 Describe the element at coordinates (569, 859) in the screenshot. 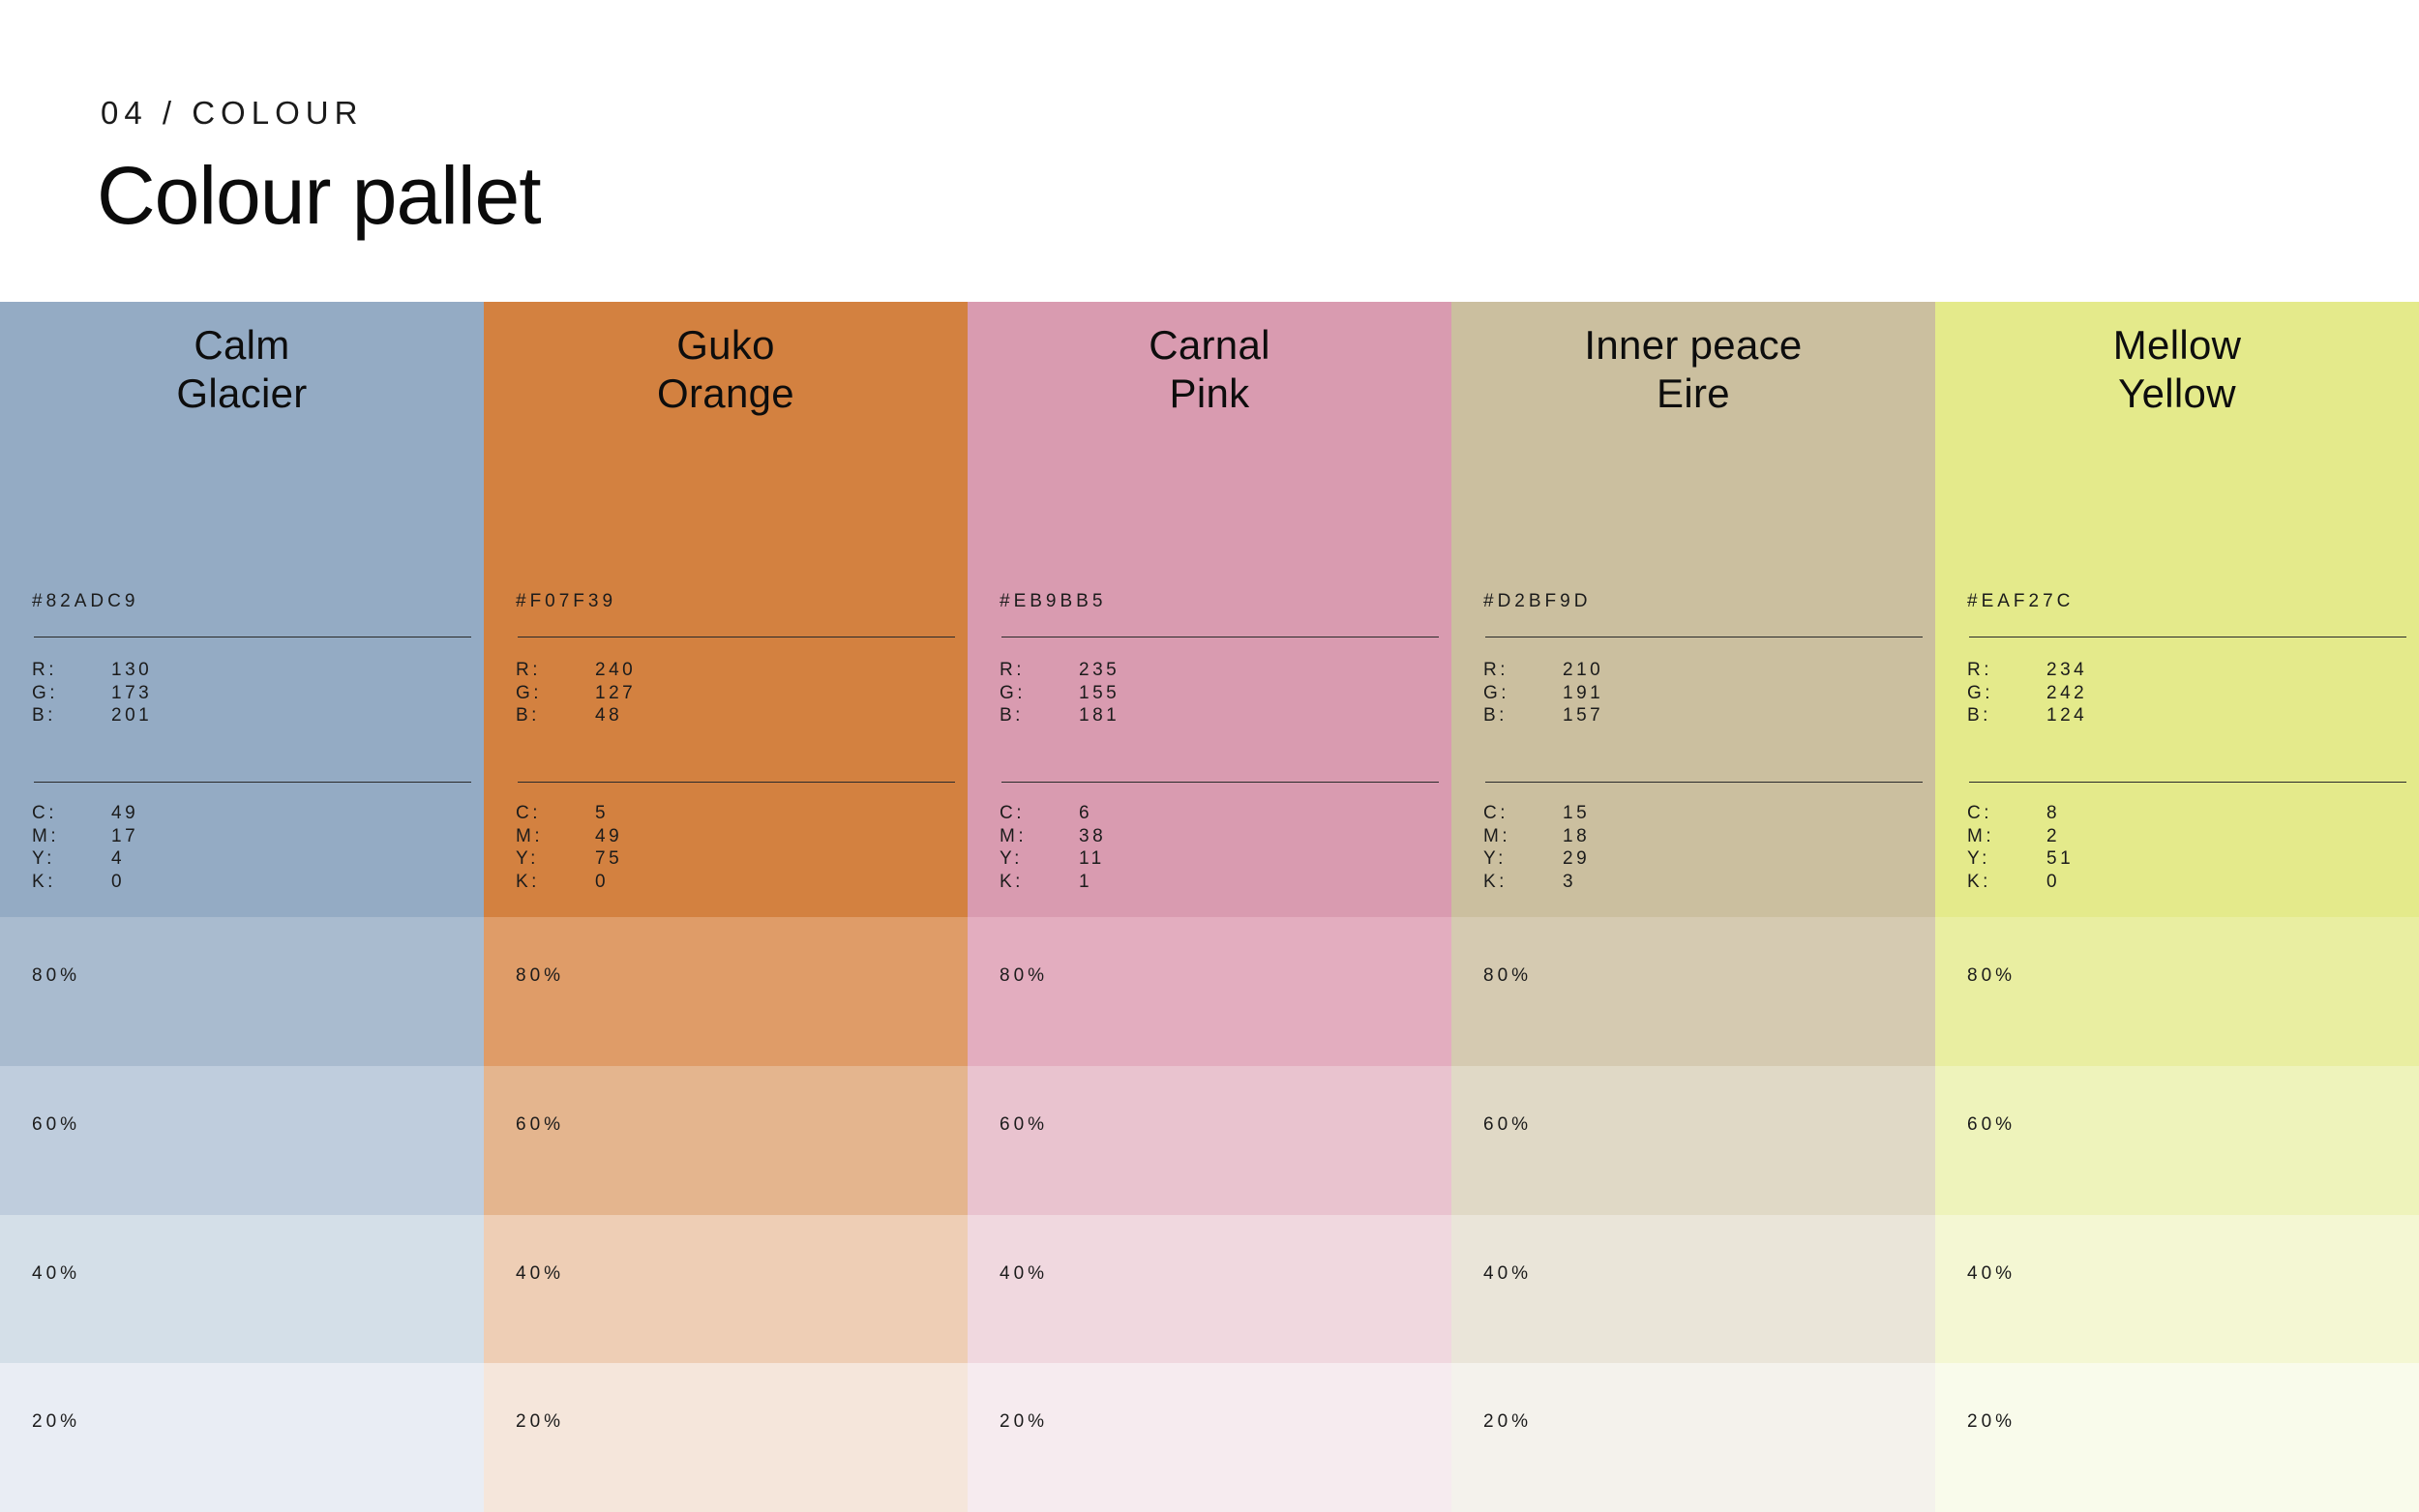

I see `cmyk-y-row: Y: 75` at that location.